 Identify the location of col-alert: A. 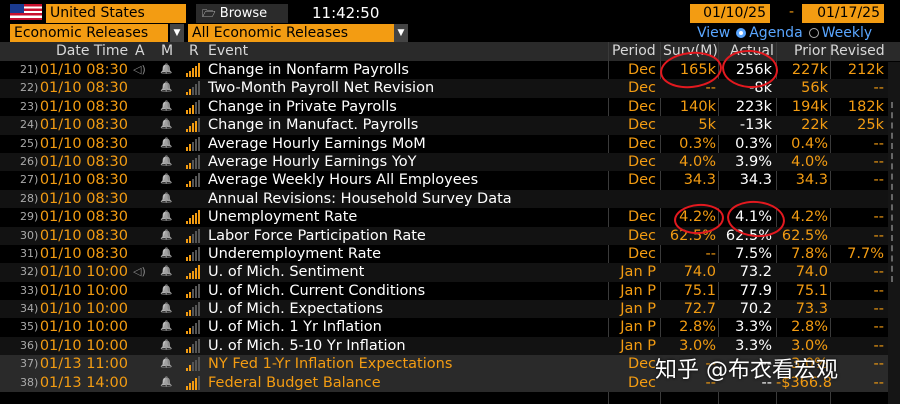
(140, 51).